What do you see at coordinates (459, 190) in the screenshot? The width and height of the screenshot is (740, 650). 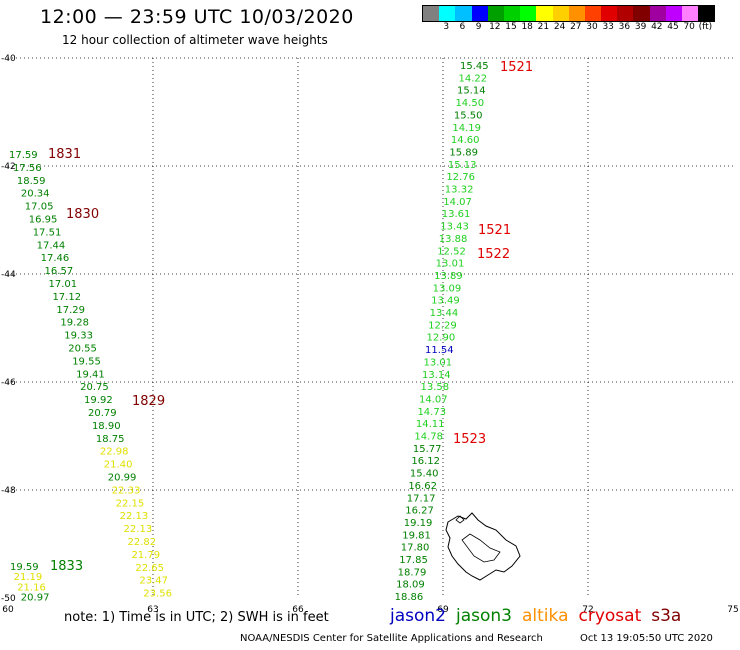 I see `wave-height-label: 13.32` at bounding box center [459, 190].